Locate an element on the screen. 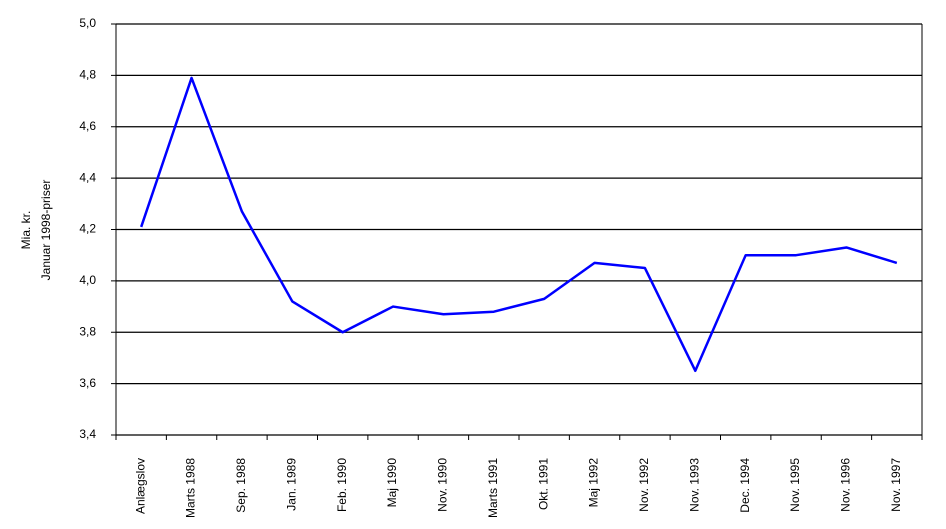  x-tick-label: Dec. 1994 is located at coordinates (745, 485).